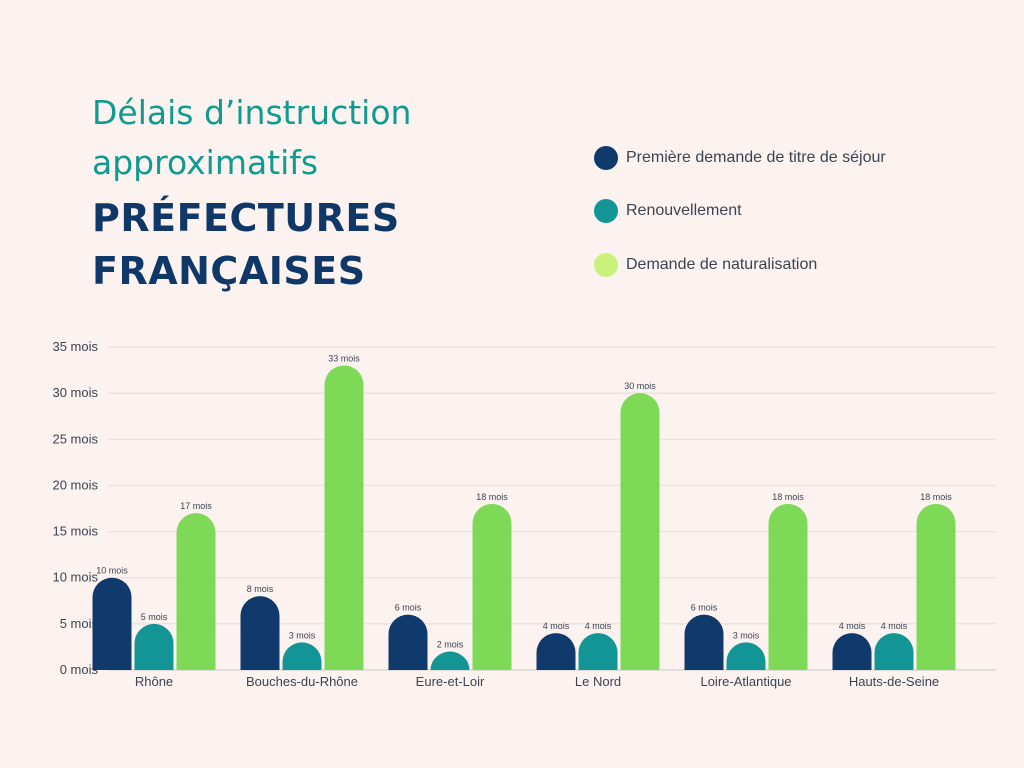 This screenshot has width=1024, height=768. Describe the element at coordinates (745, 681) in the screenshot. I see `x-tick-label: Loire-Atlantique` at that location.